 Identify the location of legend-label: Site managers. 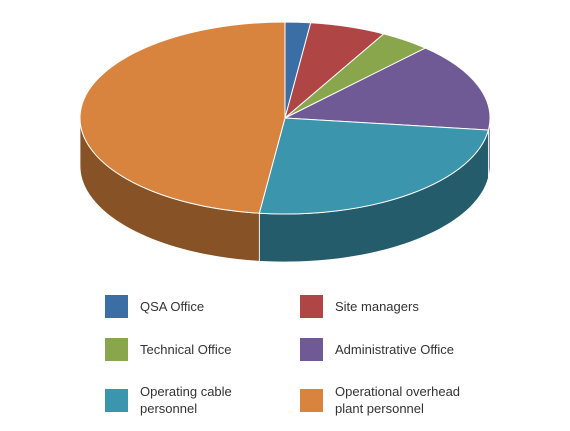
(377, 306).